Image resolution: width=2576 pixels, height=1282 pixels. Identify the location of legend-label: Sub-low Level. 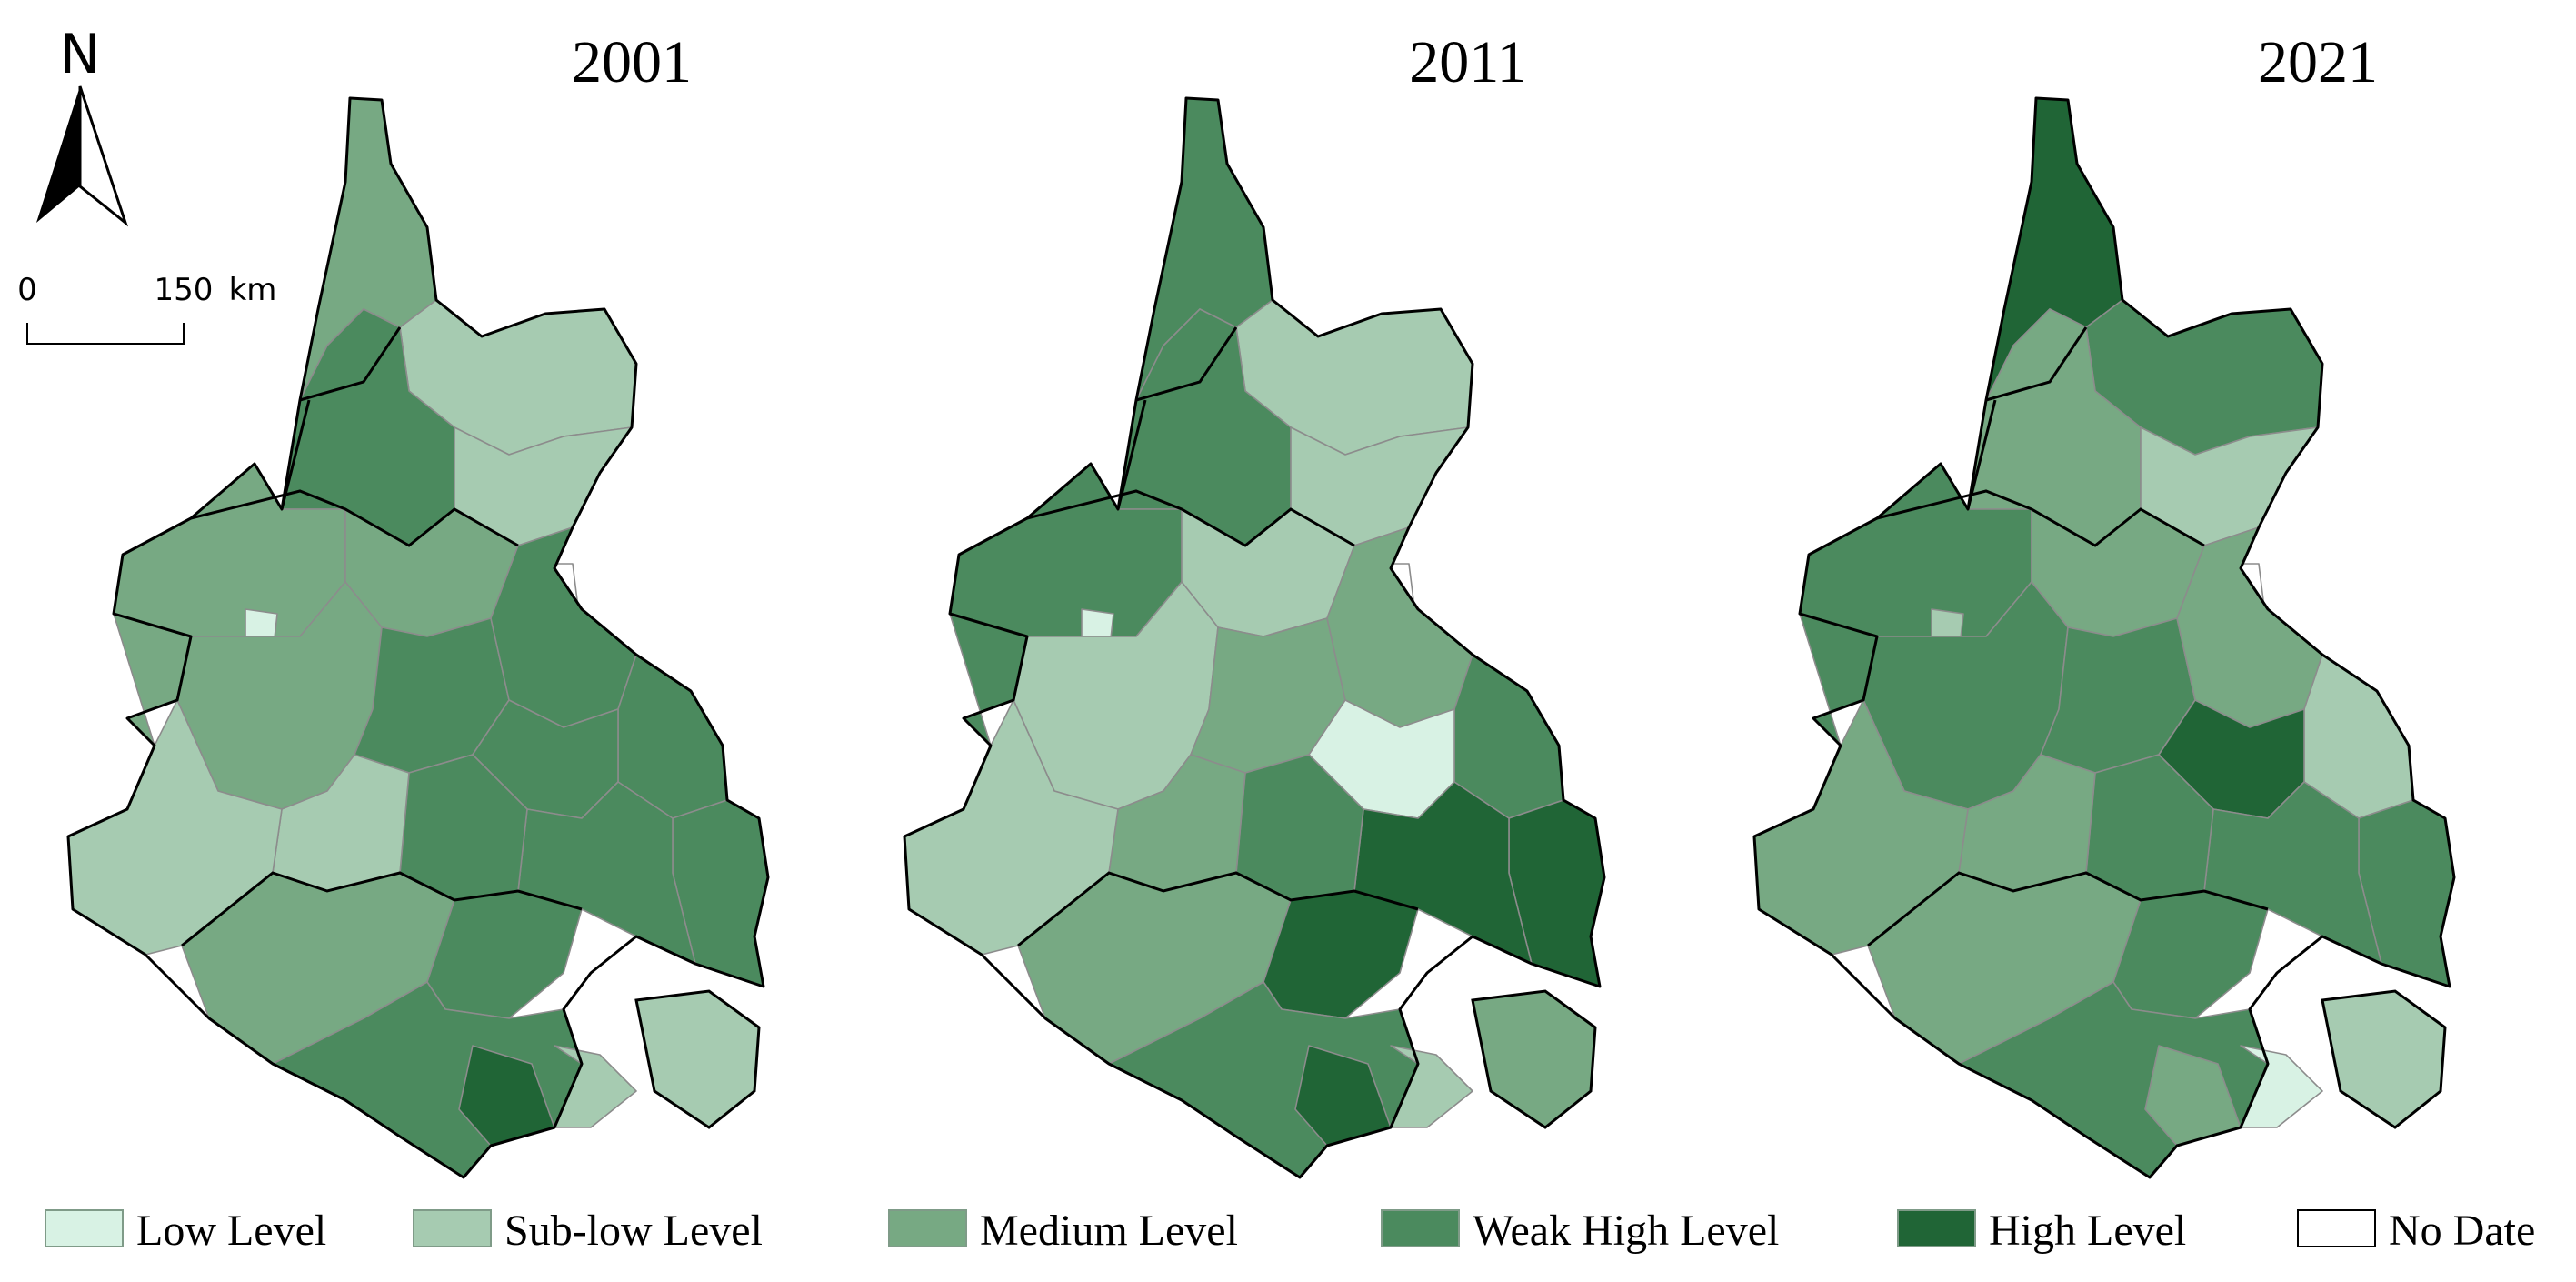
(633, 1231).